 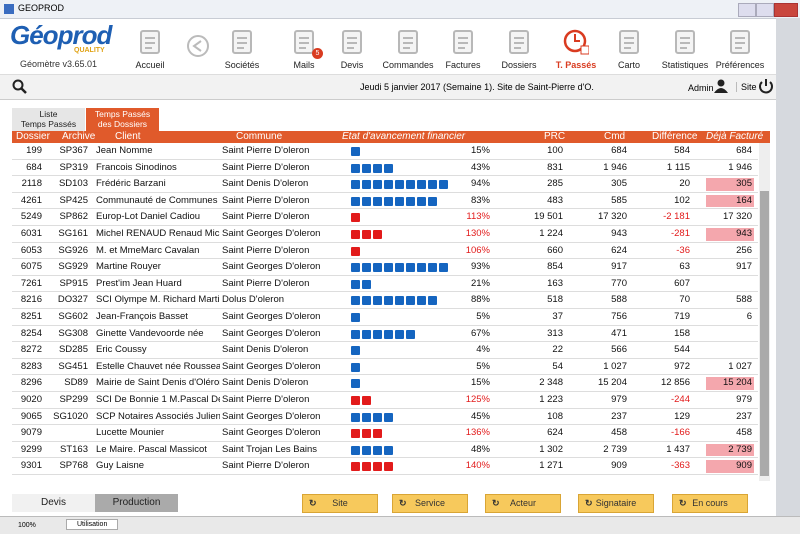 I want to click on tab: Temps Passés des Dossiers, so click(x=122, y=120).